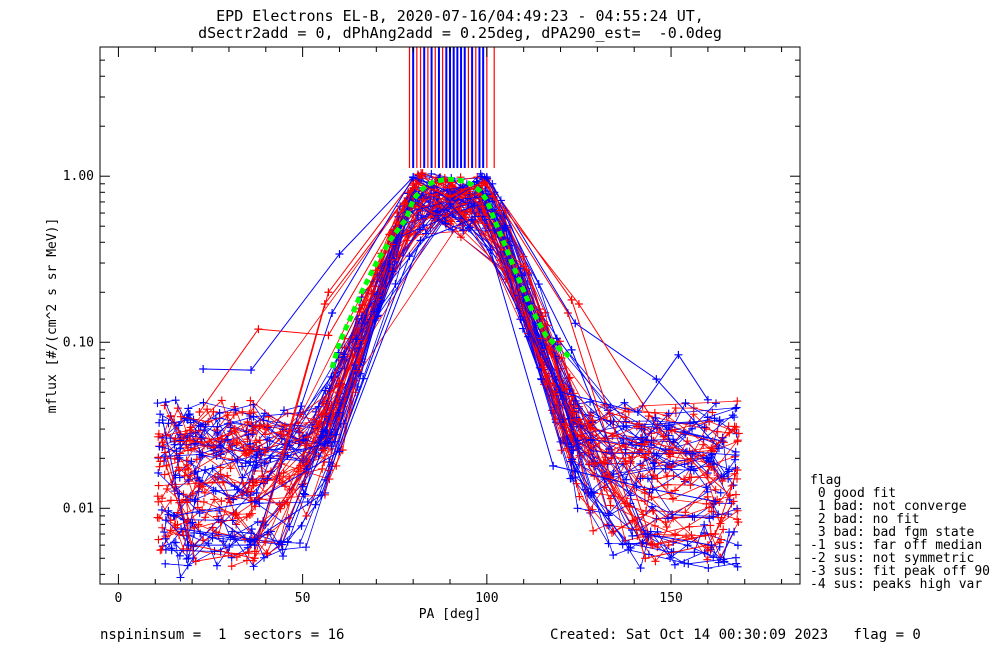 The height and width of the screenshot is (650, 1000). I want to click on legend-item: 3 bad: bad fgm state, so click(892, 532).